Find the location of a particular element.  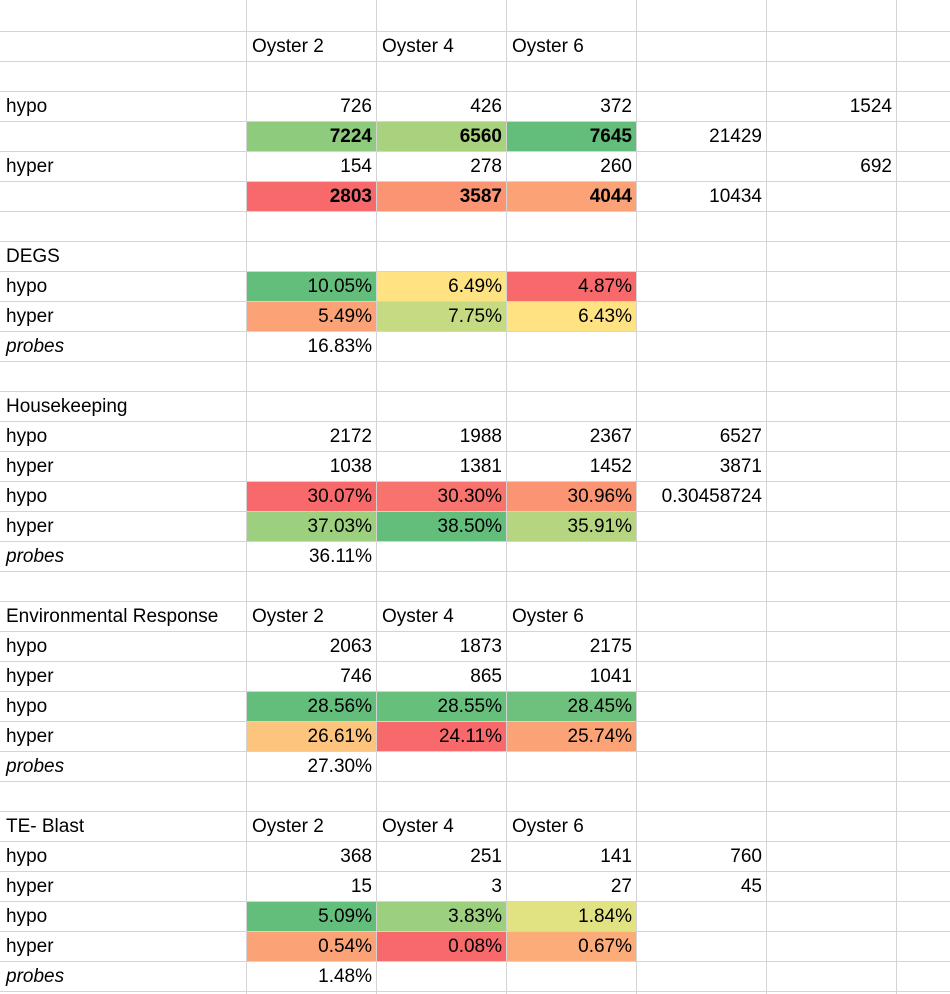

table-cell: 30.07% is located at coordinates (339, 496).